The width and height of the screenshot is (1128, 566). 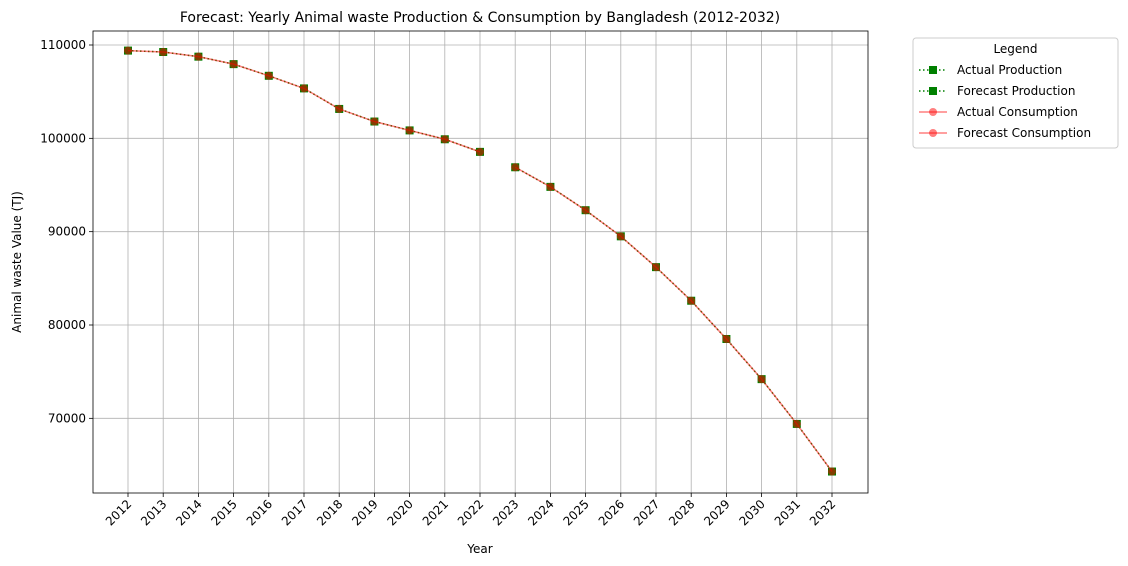 I want to click on legend-item: Forecast Production, so click(x=997, y=91).